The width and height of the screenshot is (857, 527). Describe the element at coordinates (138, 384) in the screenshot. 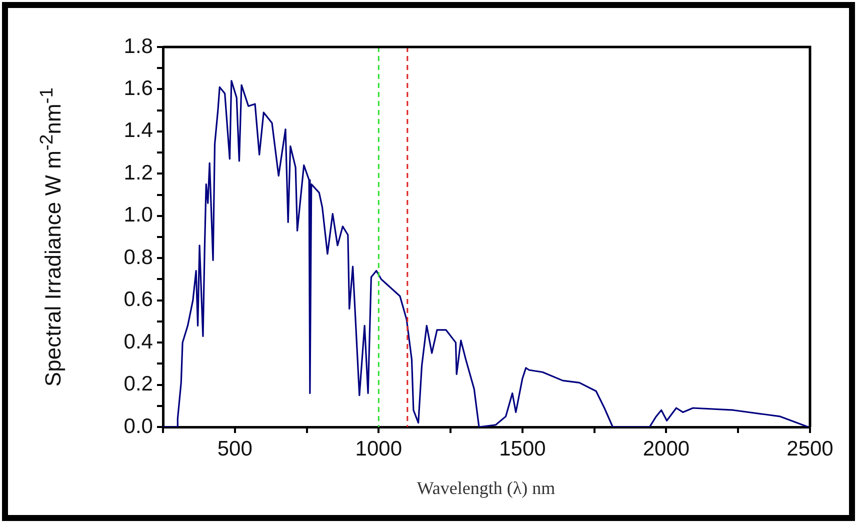

I see `y-tick-label: 0.2` at that location.